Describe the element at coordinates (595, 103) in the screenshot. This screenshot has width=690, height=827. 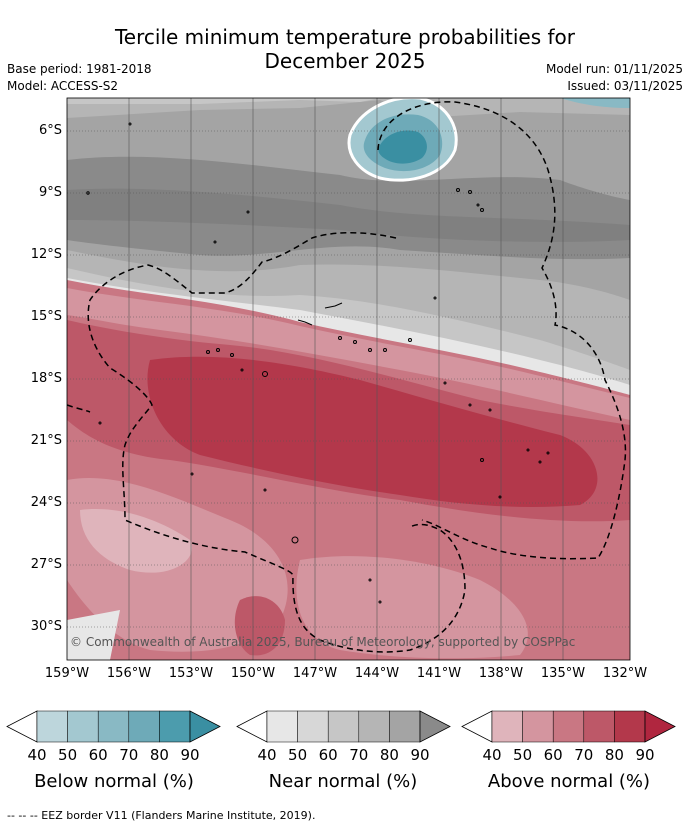
I see `below-normal-60-corner` at that location.